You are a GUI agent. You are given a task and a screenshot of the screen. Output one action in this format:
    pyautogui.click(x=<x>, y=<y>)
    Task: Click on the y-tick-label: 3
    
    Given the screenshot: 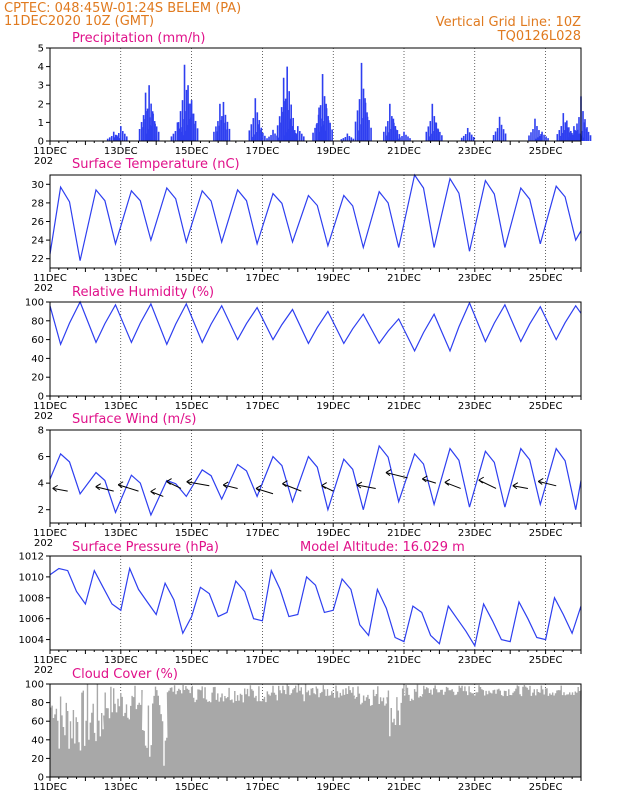 What is the action you would take?
    pyautogui.click(x=41, y=86)
    